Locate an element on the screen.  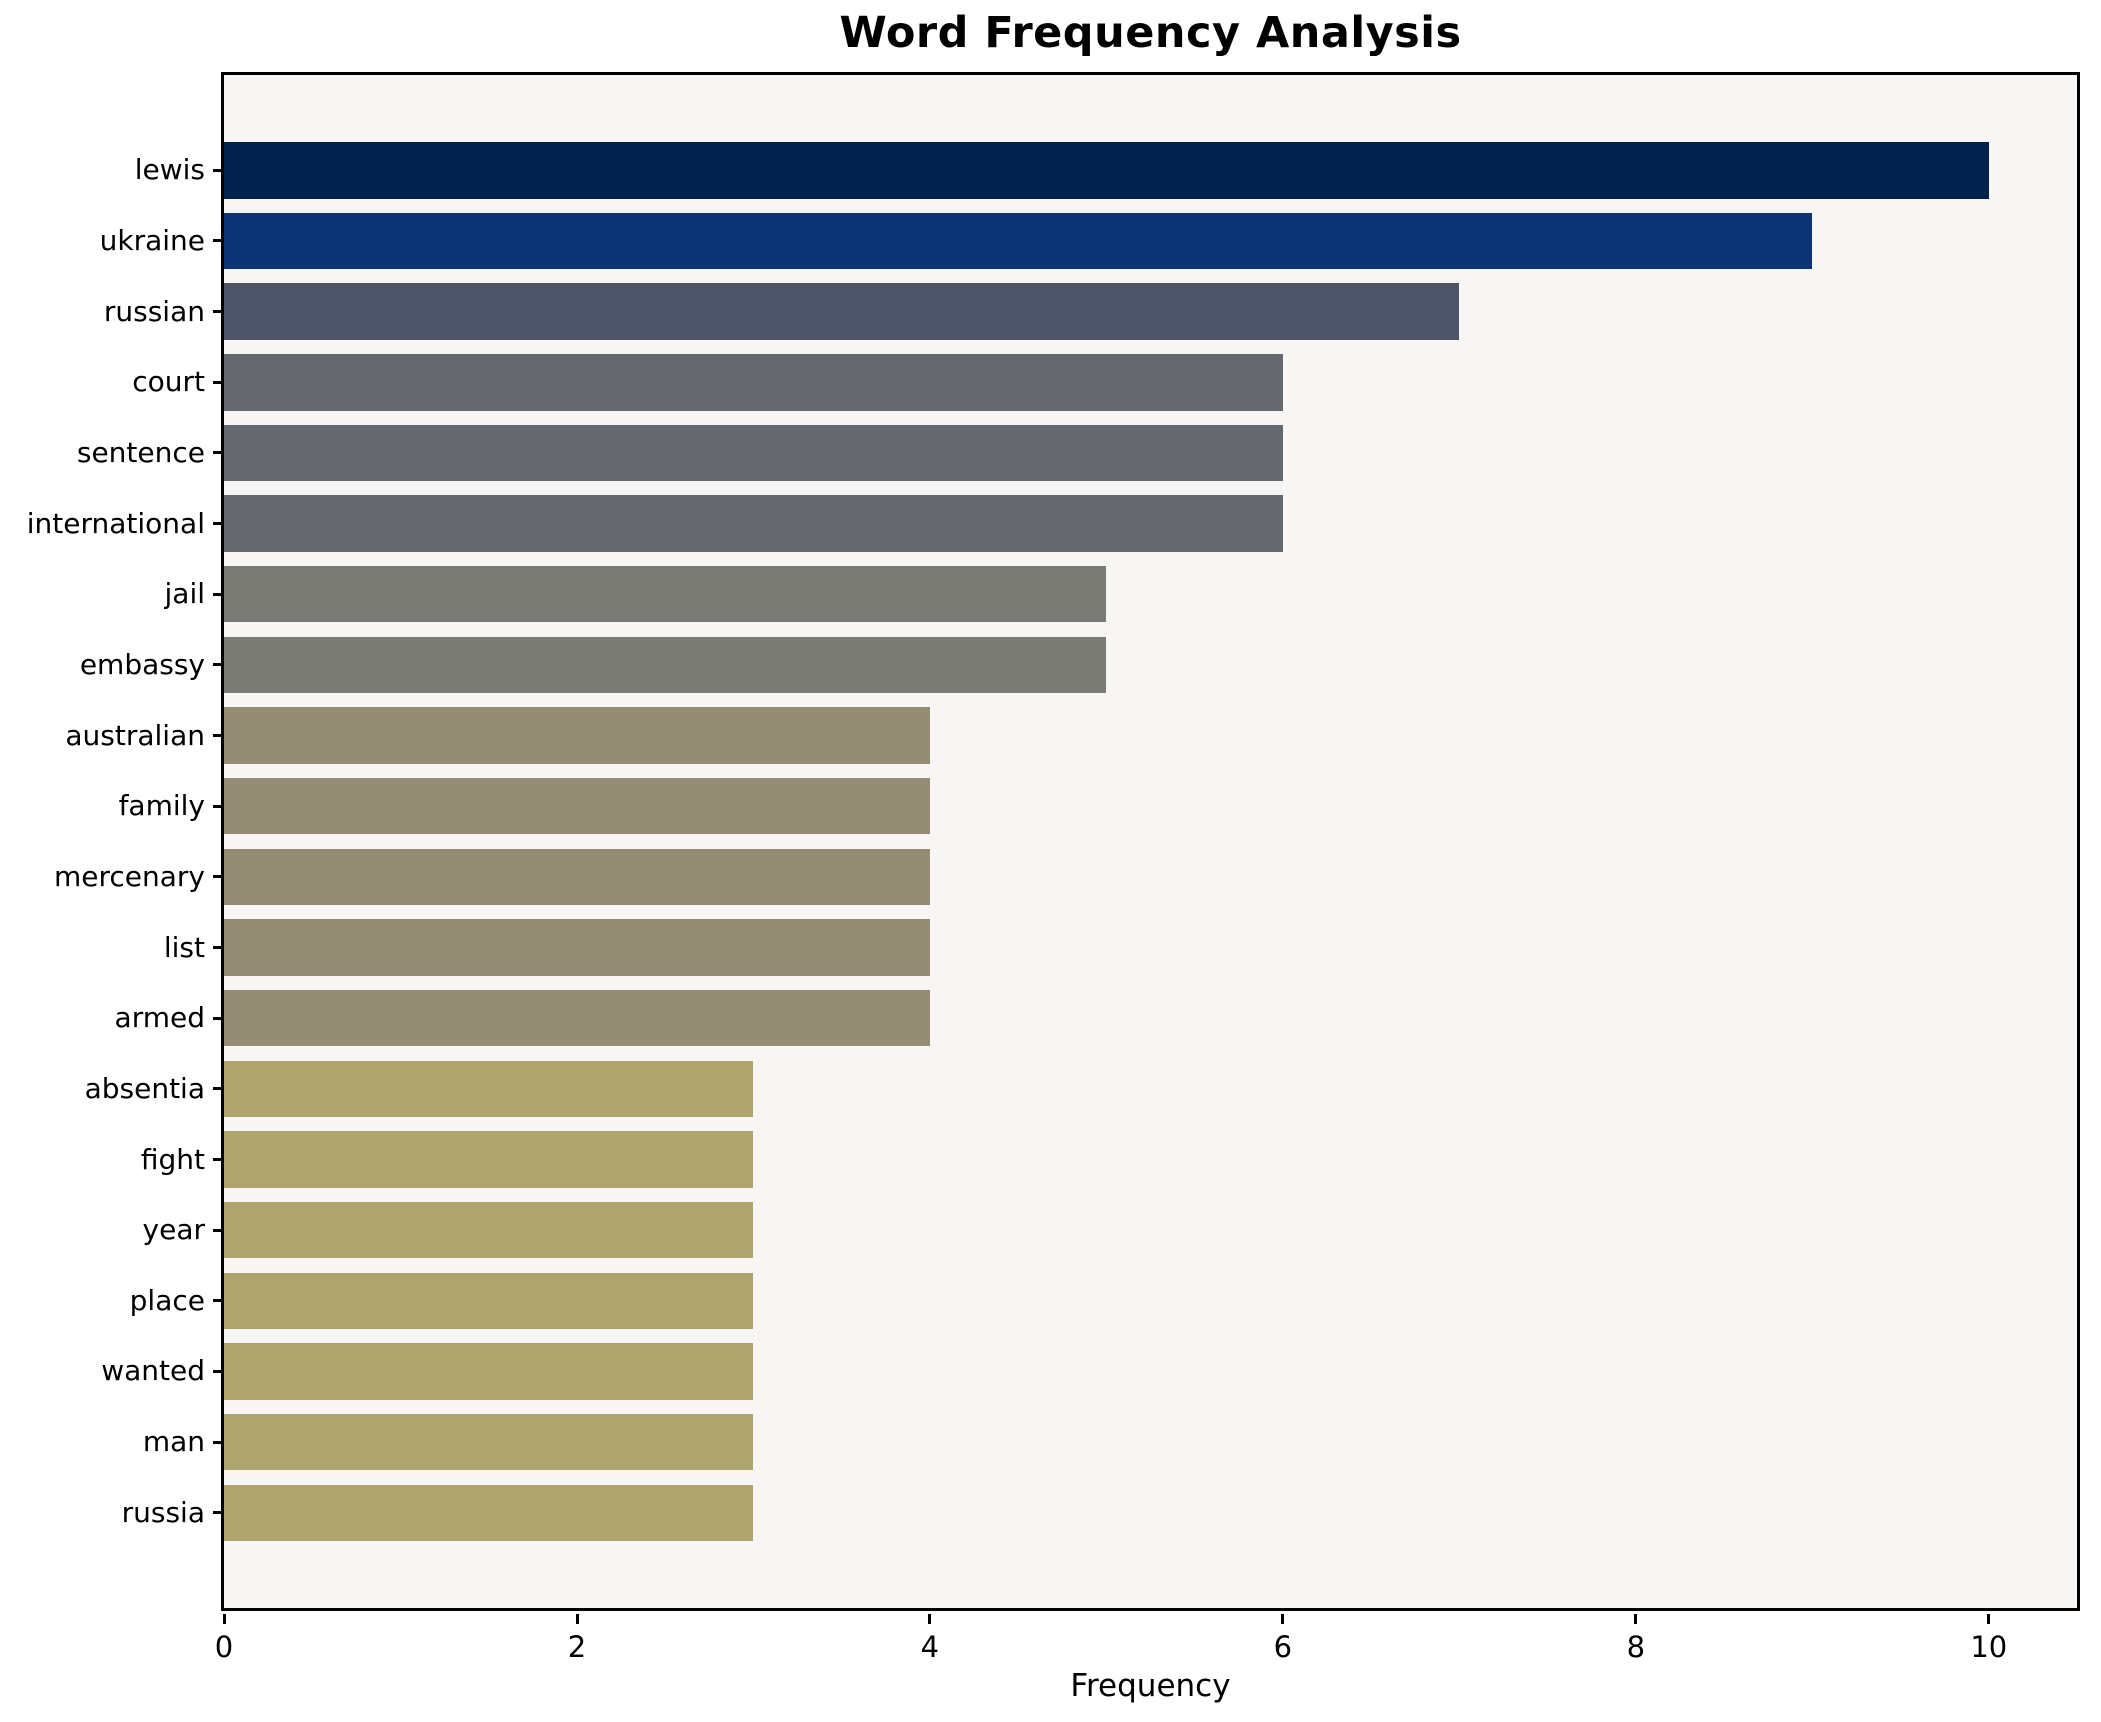
y-tick-label-international: international is located at coordinates (115, 523).